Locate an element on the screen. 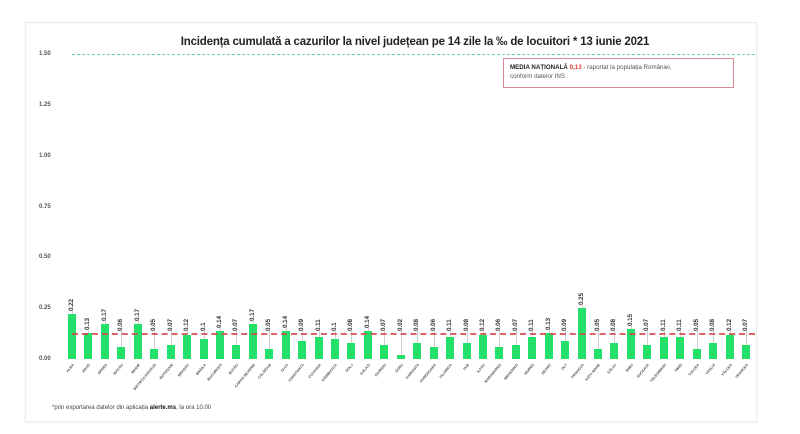 The width and height of the screenshot is (800, 434). legend-text-1: - raportat la populația României, is located at coordinates (626, 67).